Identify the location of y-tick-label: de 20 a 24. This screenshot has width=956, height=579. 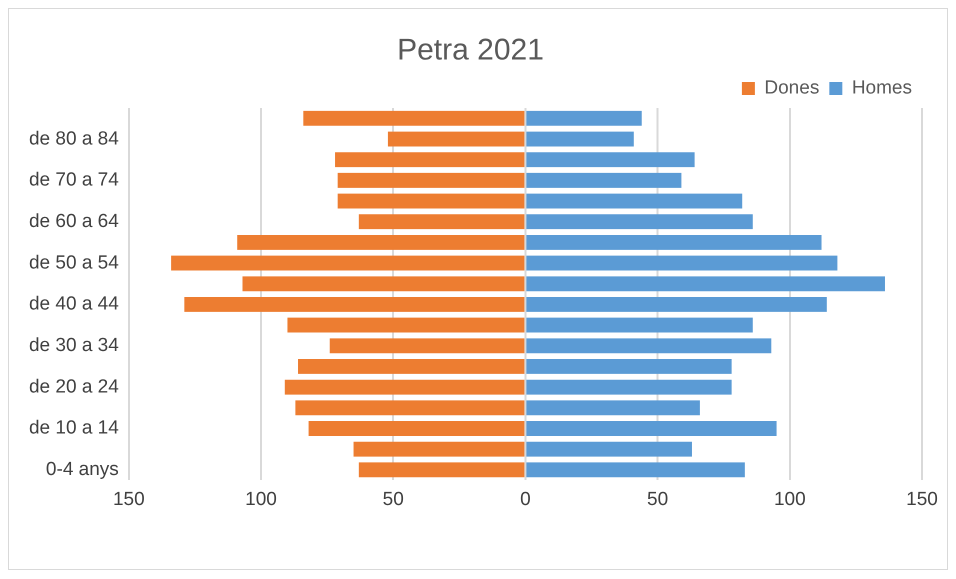
(74, 387).